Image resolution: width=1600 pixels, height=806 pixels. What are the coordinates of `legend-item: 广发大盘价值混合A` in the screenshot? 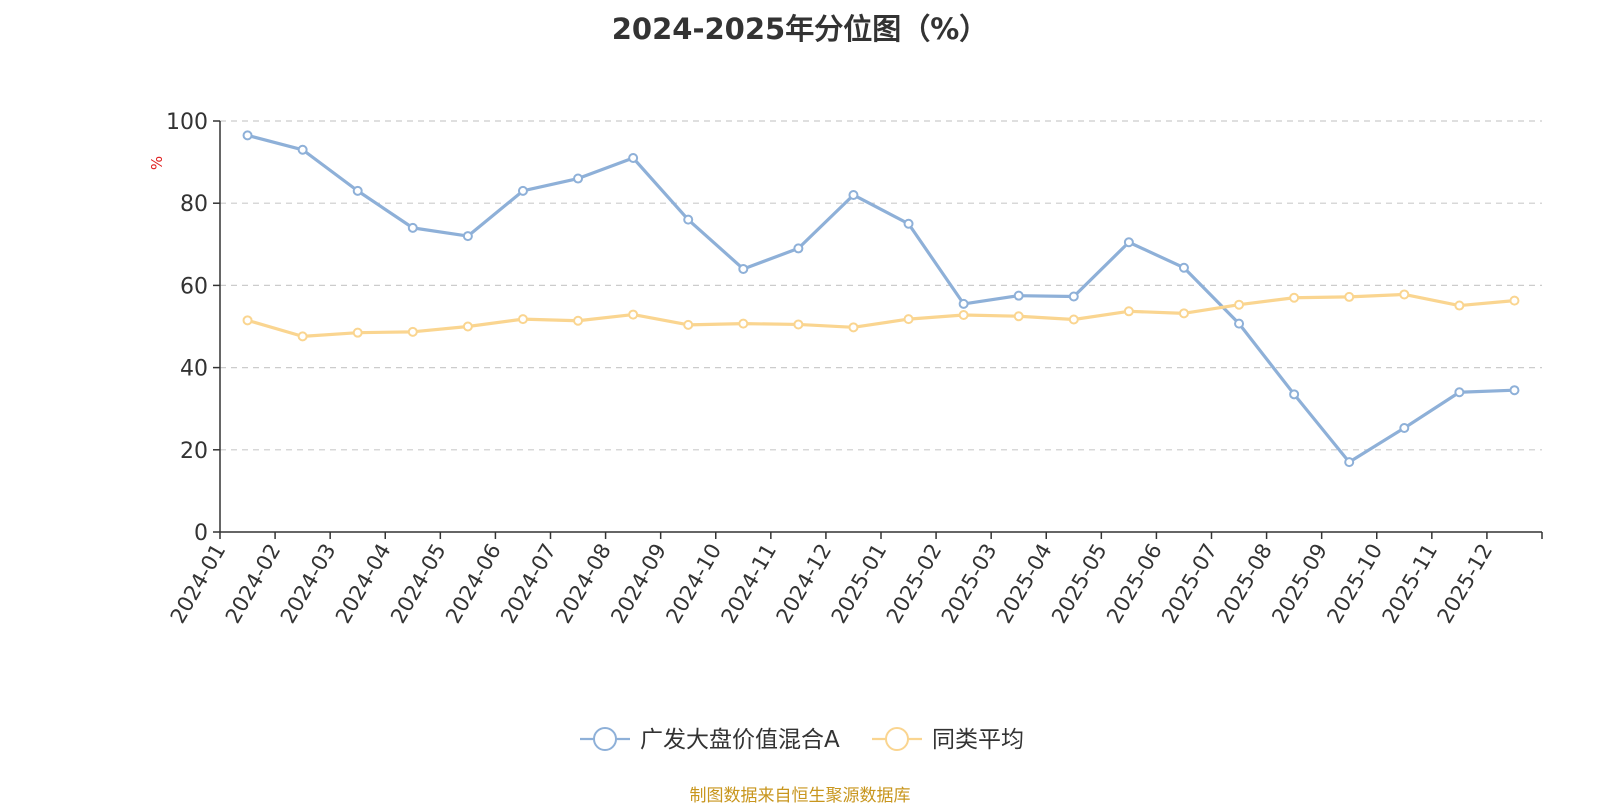 It's located at (710, 740).